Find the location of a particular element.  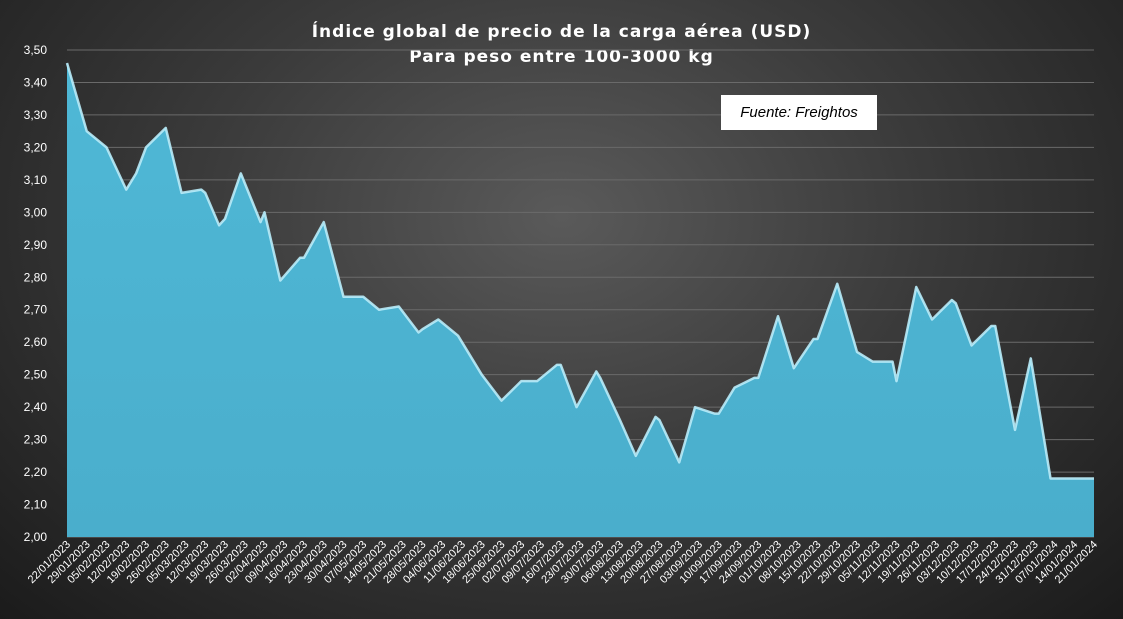

y-tick-label: 2,80 is located at coordinates (36, 277).